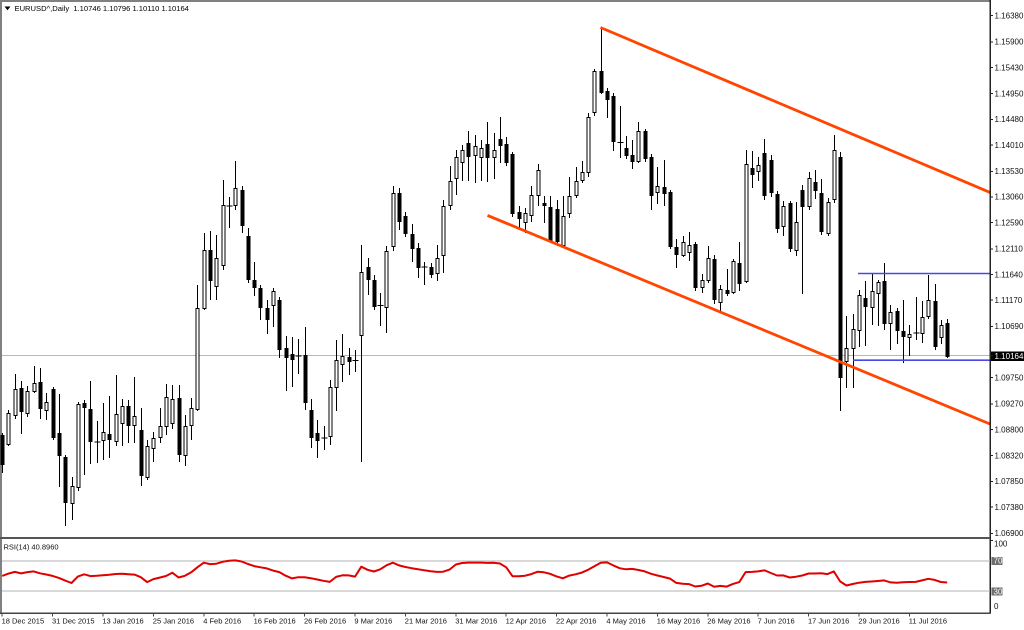 This screenshot has width=1024, height=630. I want to click on svg-text: 1.12590, so click(1009, 222).